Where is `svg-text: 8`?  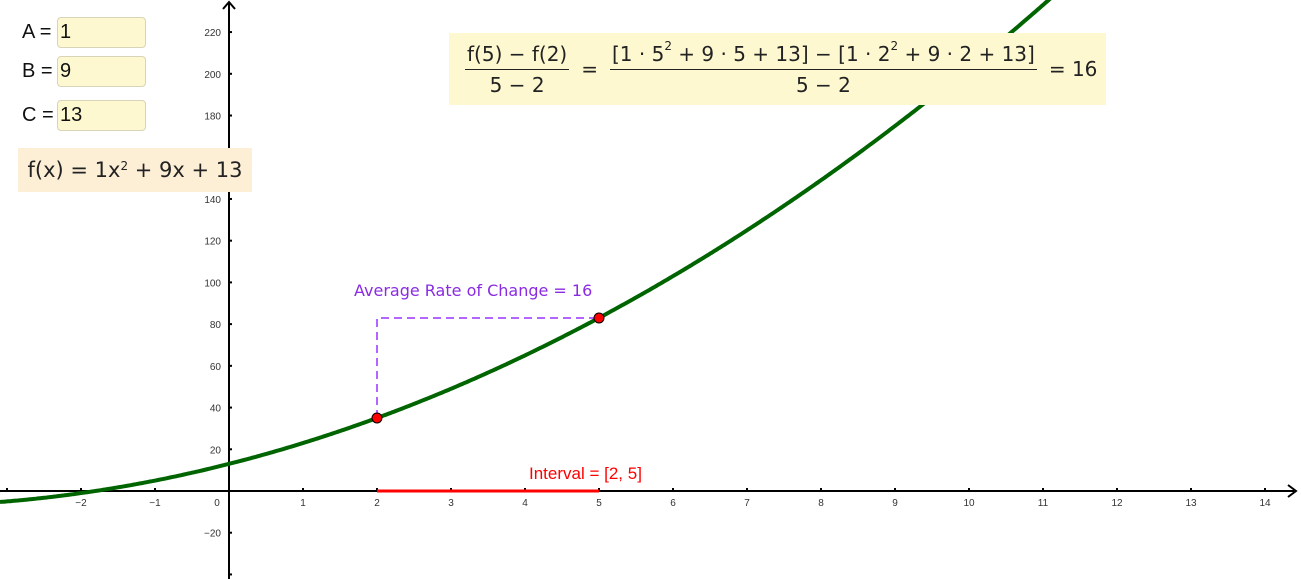 svg-text: 8 is located at coordinates (821, 503).